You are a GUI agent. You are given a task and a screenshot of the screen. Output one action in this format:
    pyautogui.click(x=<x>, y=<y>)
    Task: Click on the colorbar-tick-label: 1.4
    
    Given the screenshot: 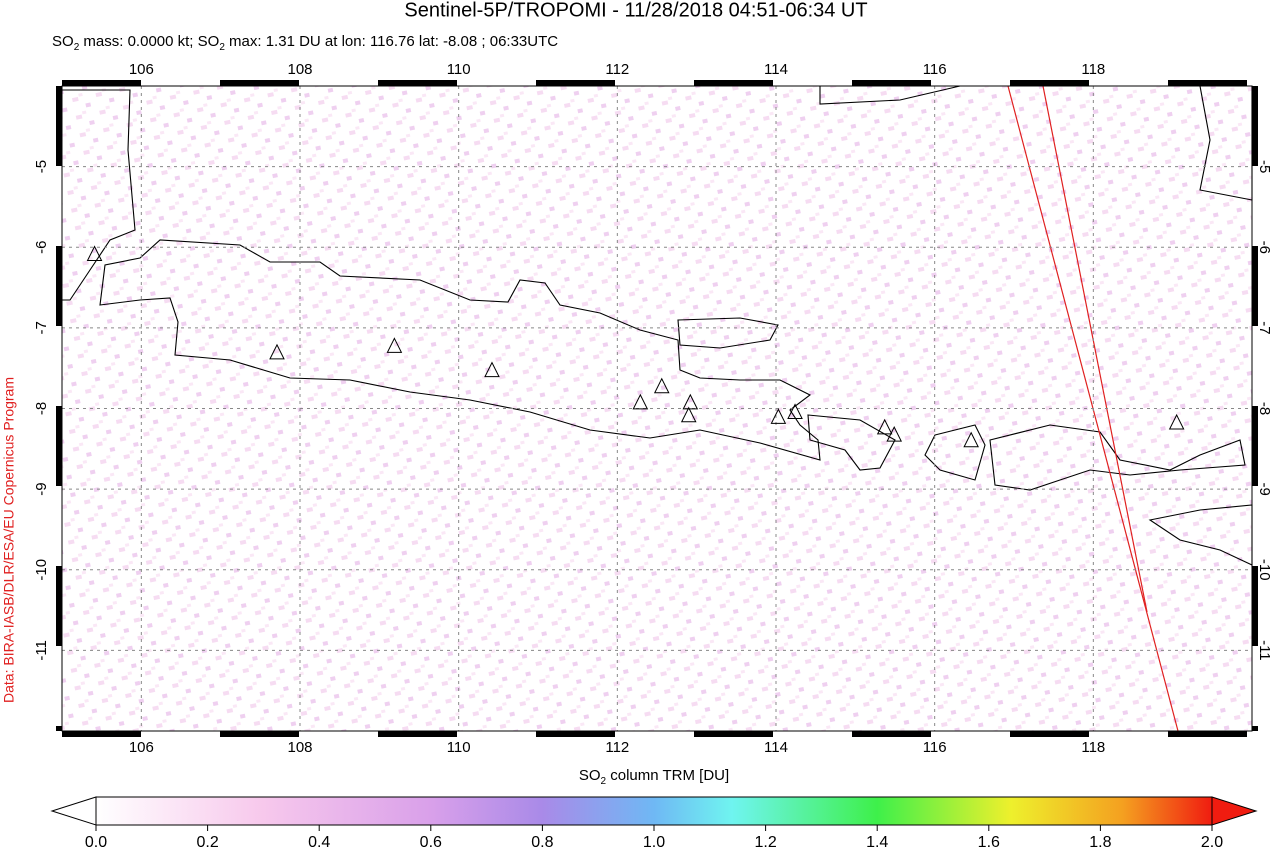 What is the action you would take?
    pyautogui.click(x=877, y=842)
    